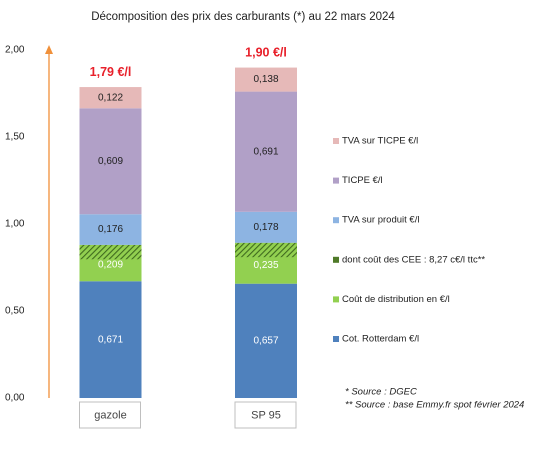 Image resolution: width=547 pixels, height=457 pixels. I want to click on total-label: 1,79 €/l, so click(111, 72).